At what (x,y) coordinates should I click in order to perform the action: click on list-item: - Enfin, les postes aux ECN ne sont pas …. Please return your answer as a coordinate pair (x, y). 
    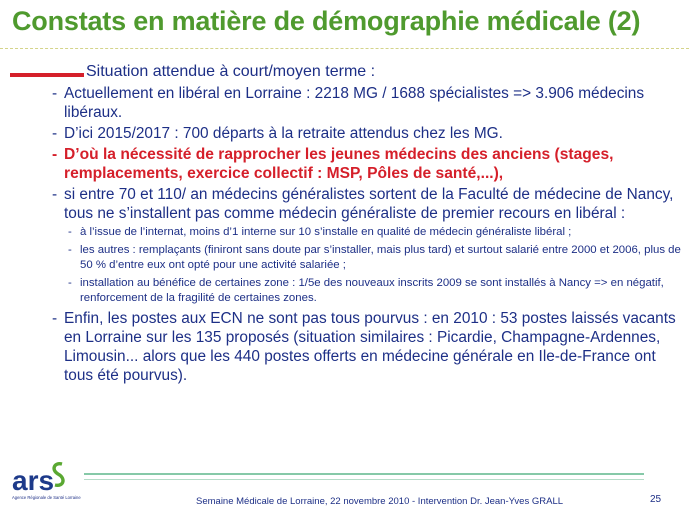
    Looking at the image, I should click on (367, 347).